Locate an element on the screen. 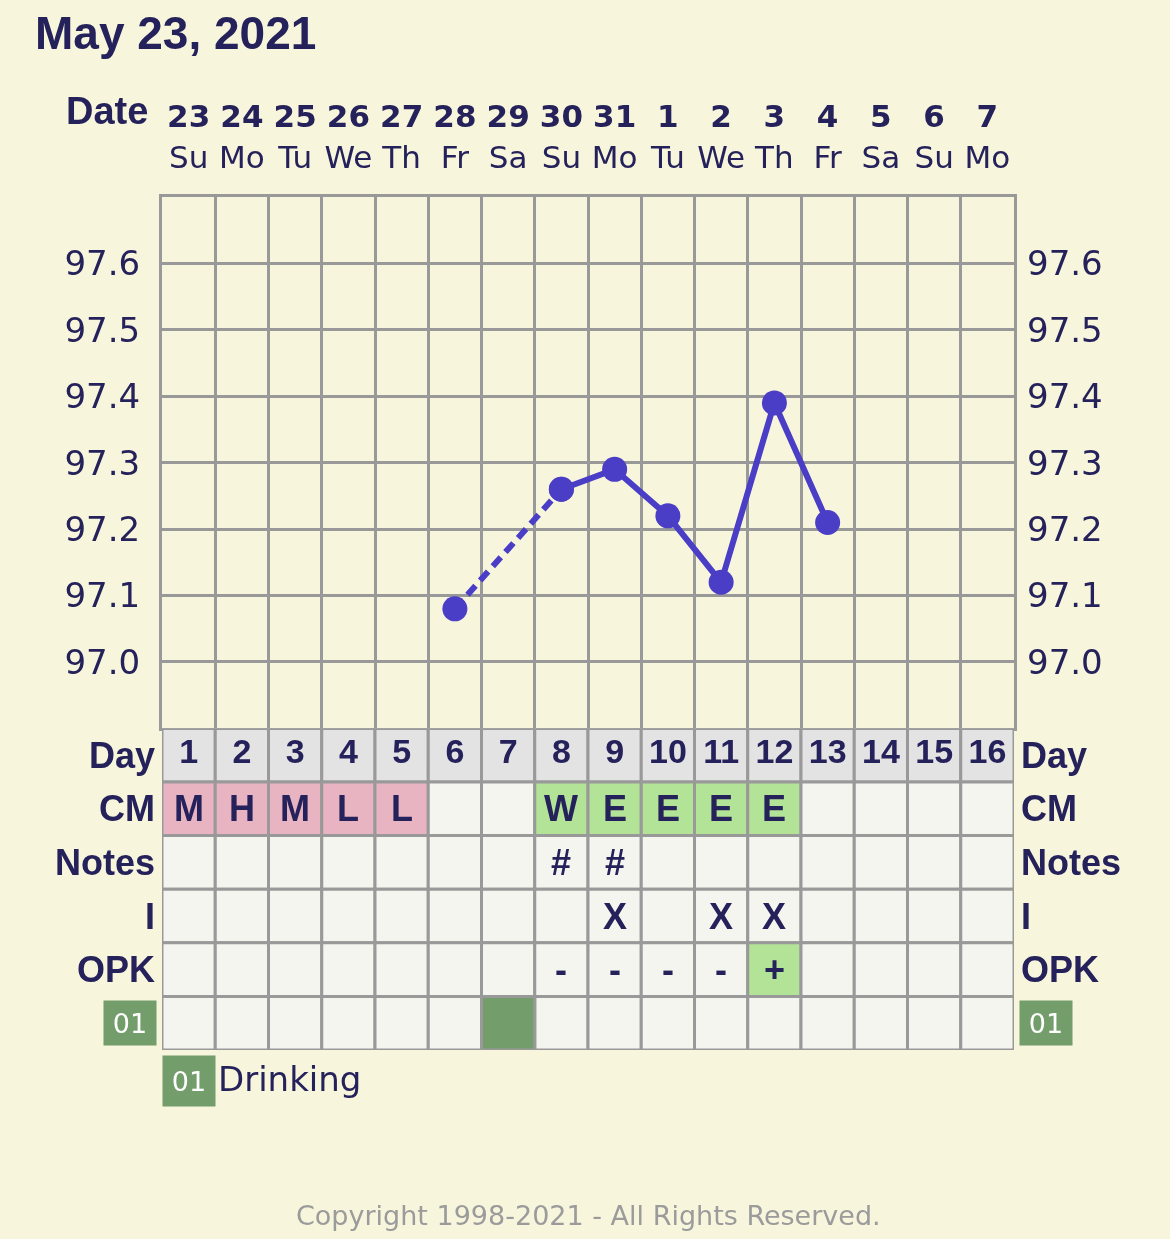 This screenshot has height=1239, width=1170. y-tick-label: 97.1 is located at coordinates (102, 595).